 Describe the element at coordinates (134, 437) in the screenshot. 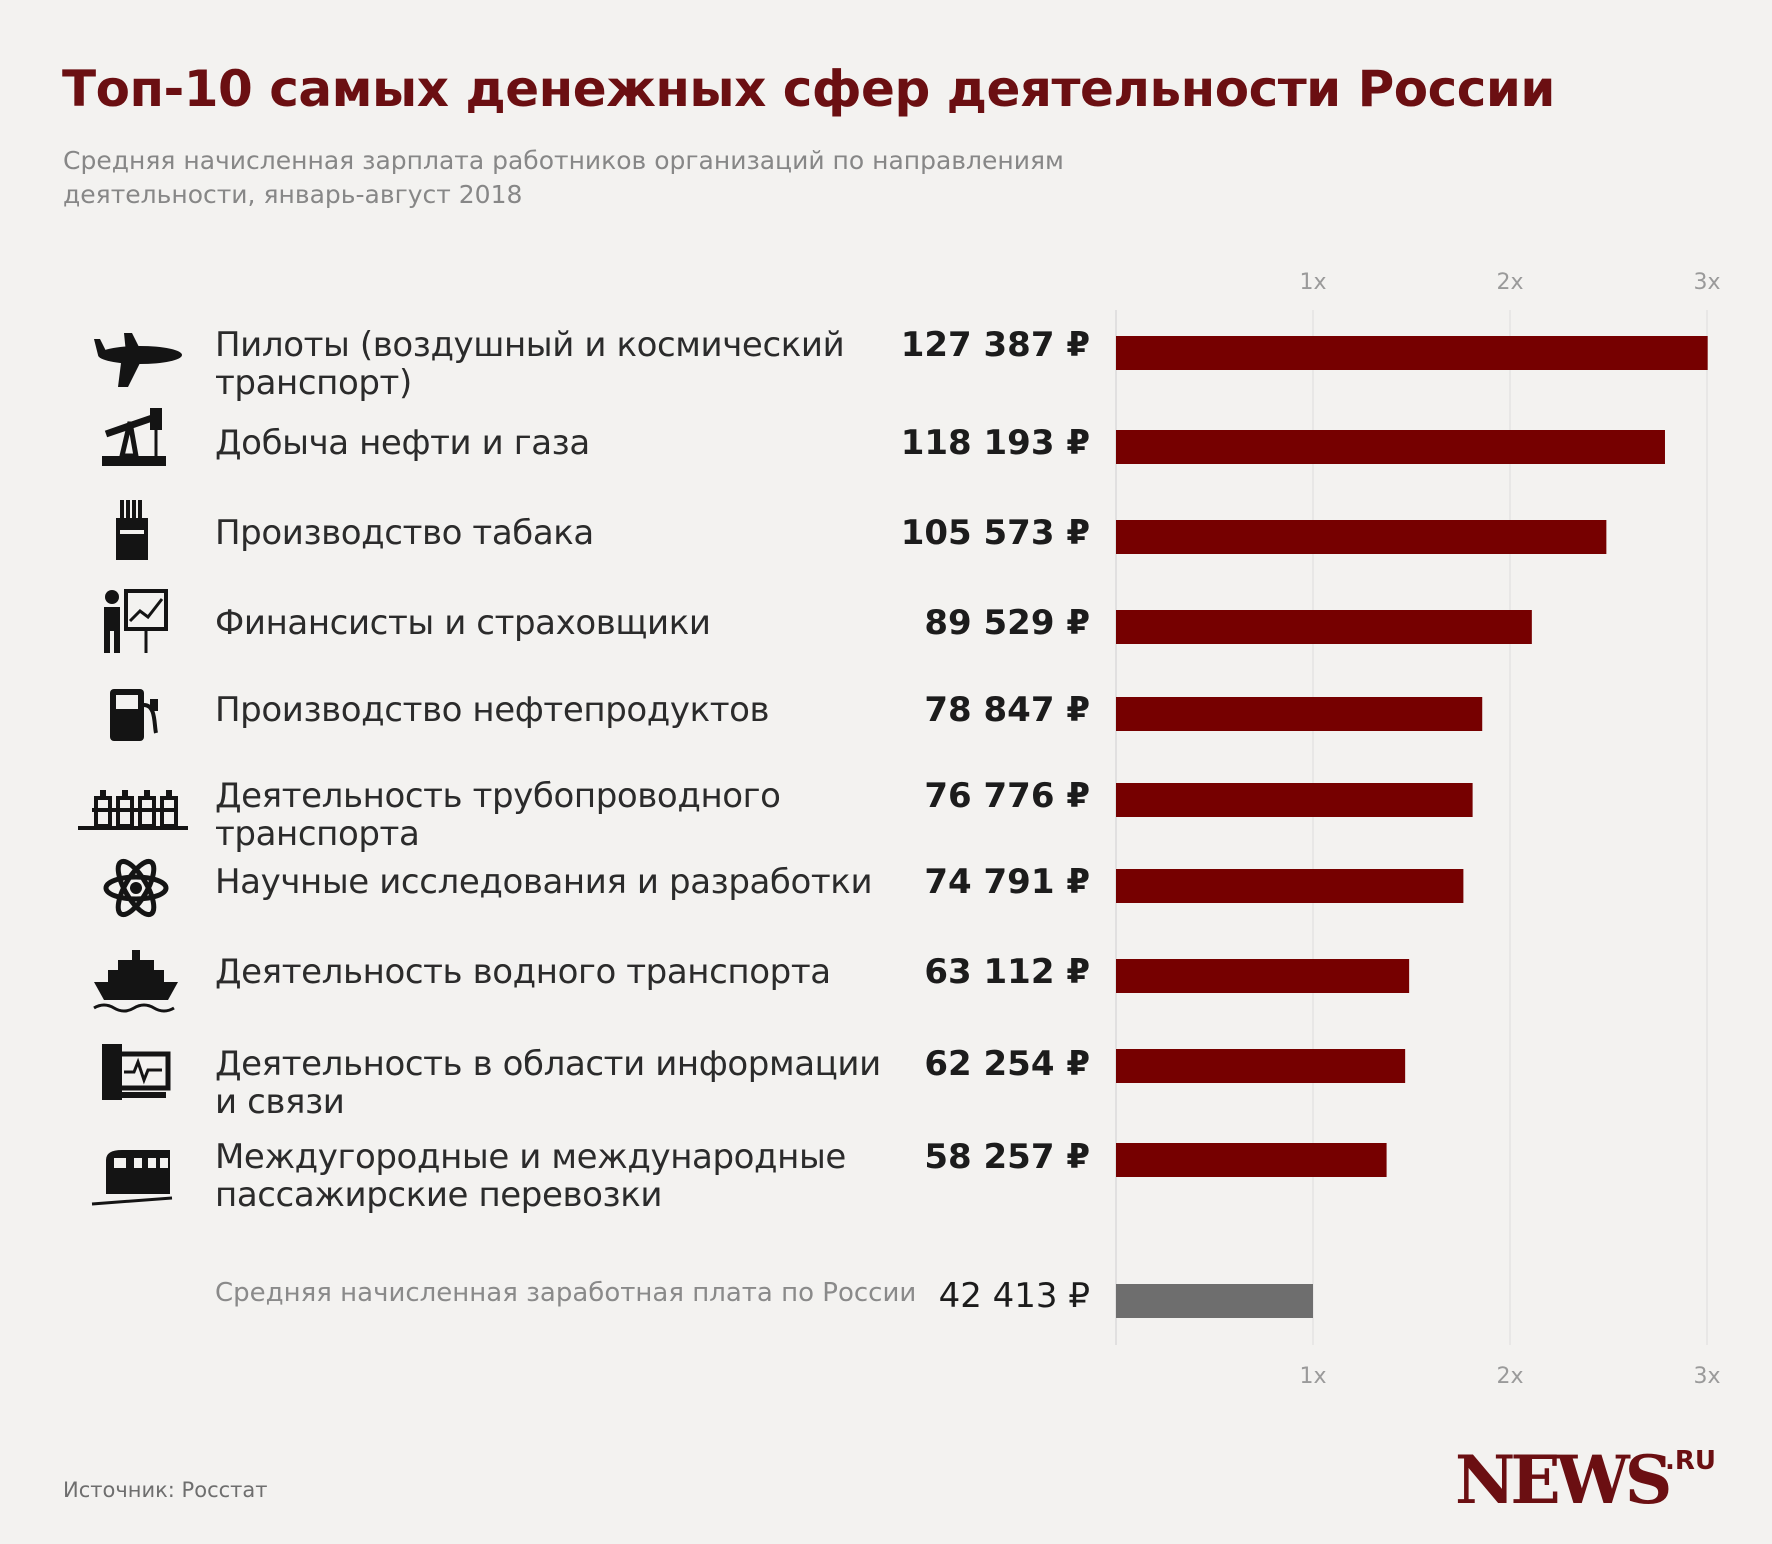

I see `oil-pump-icon` at that location.